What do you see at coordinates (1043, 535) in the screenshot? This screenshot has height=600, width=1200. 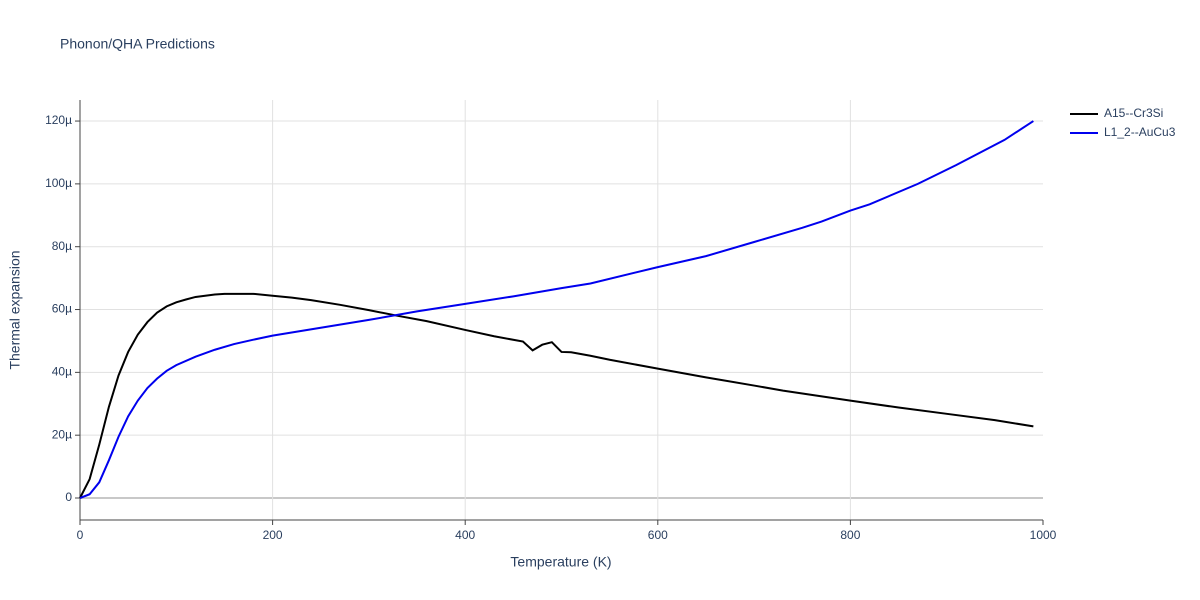 I see `x-tick-label: 1000` at bounding box center [1043, 535].